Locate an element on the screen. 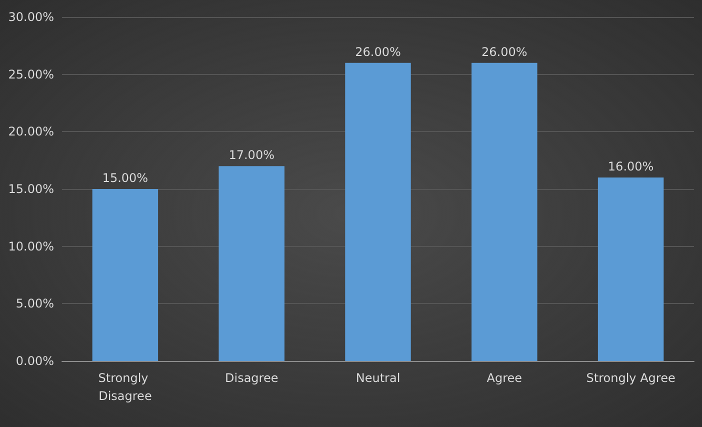  x-tick-label: Strongly Agree is located at coordinates (631, 378).